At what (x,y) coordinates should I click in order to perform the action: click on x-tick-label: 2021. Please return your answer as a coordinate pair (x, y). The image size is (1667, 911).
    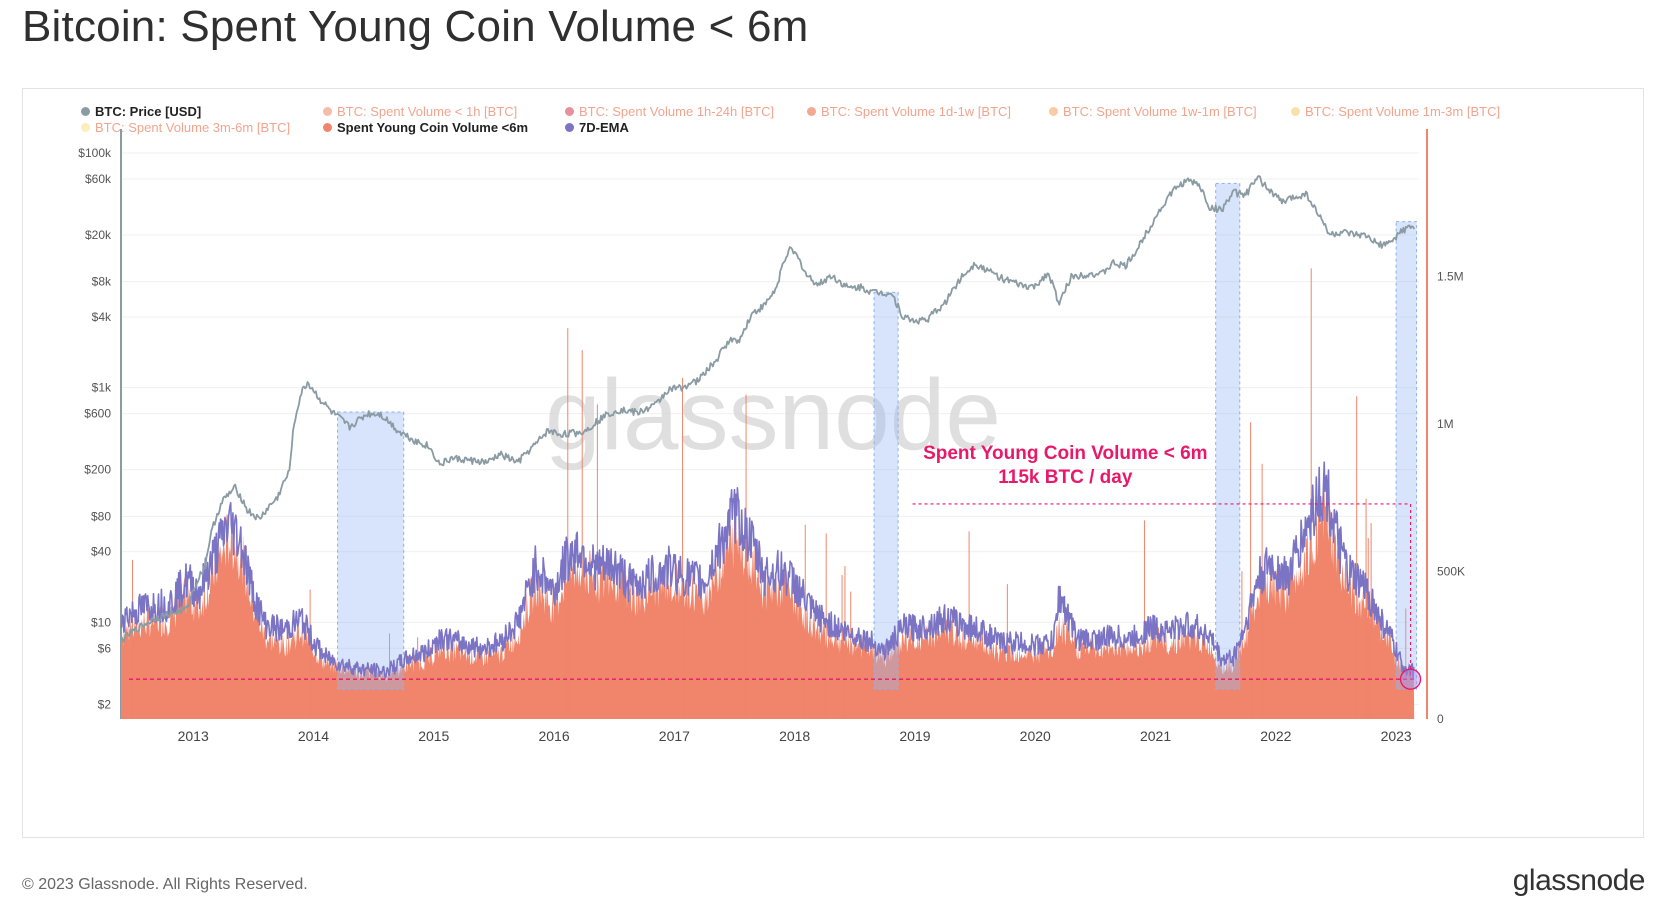
    Looking at the image, I should click on (1155, 736).